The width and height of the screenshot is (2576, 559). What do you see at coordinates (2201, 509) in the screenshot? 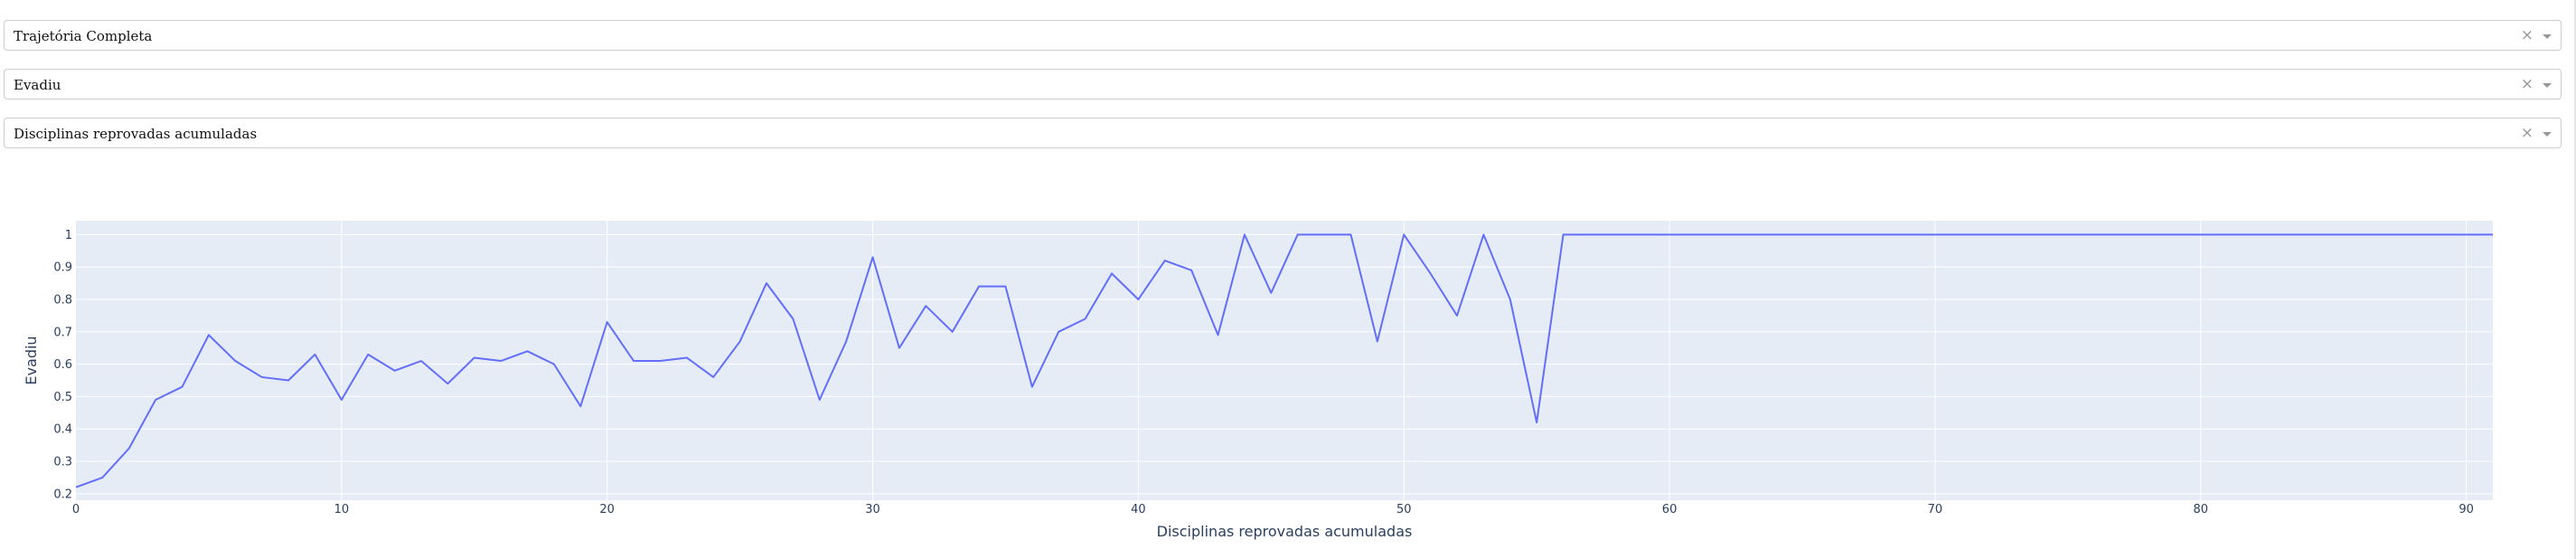
I see `x-tick-label: 80` at bounding box center [2201, 509].